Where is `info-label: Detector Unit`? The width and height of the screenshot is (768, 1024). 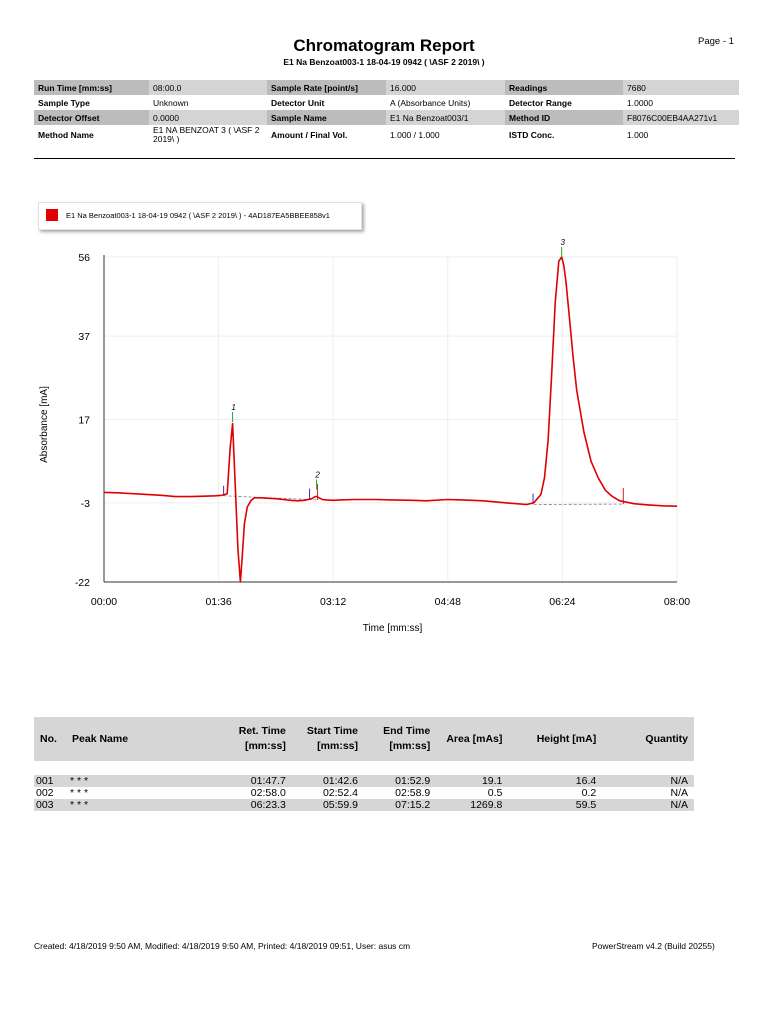
info-label: Detector Unit is located at coordinates (298, 102).